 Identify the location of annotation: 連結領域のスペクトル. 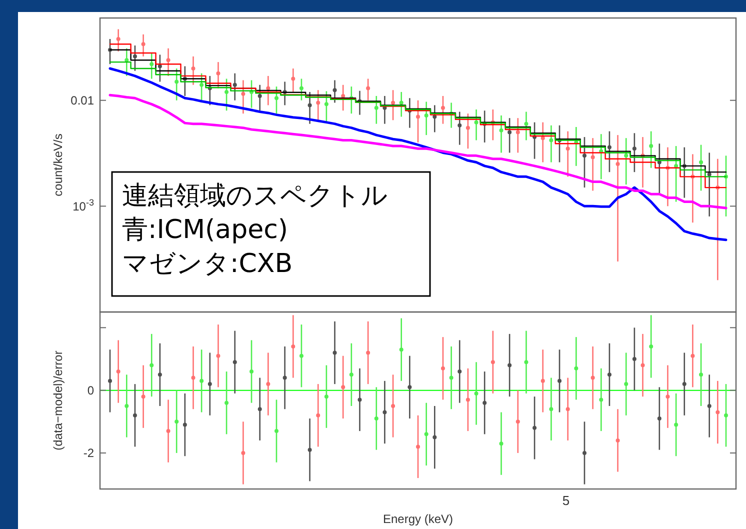
(255, 196).